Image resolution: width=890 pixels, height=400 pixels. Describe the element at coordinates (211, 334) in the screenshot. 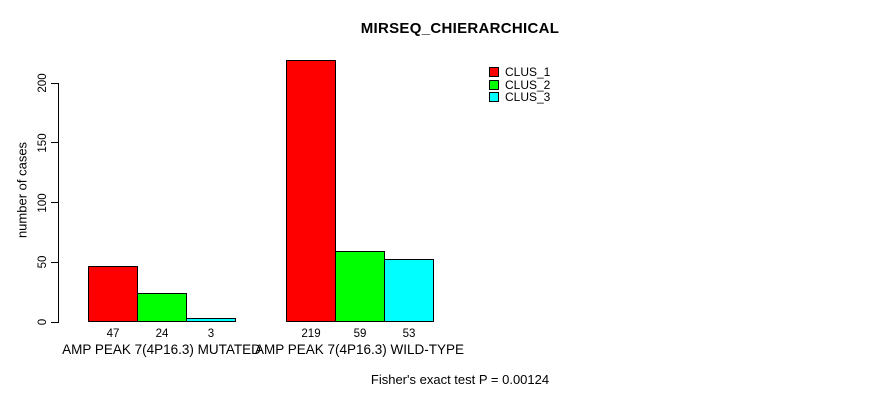

I see `bar-value-label: 3` at that location.